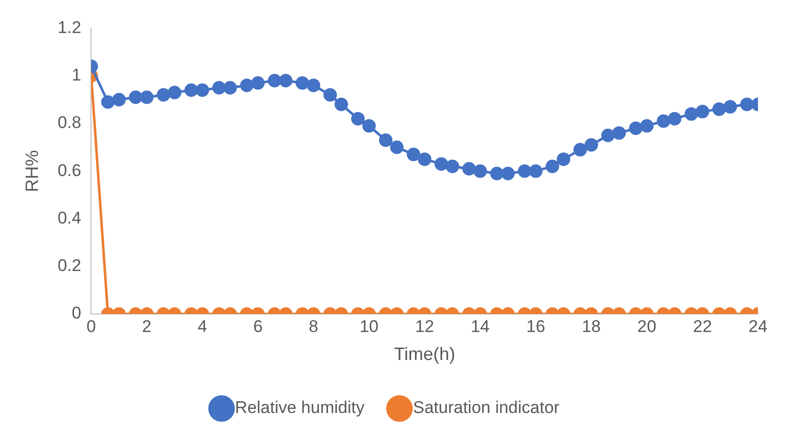 This screenshot has width=786, height=435. Describe the element at coordinates (70, 266) in the screenshot. I see `y-tick-label: 0.2` at that location.